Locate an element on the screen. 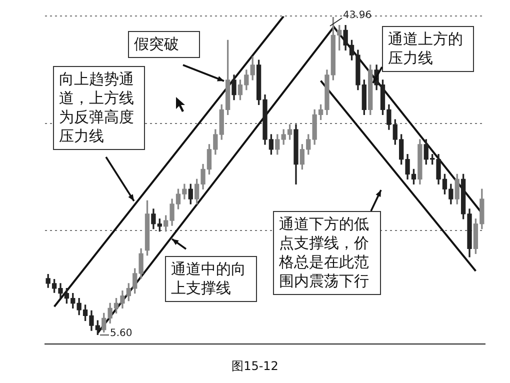  annotation: 假突破 is located at coordinates (164, 44).